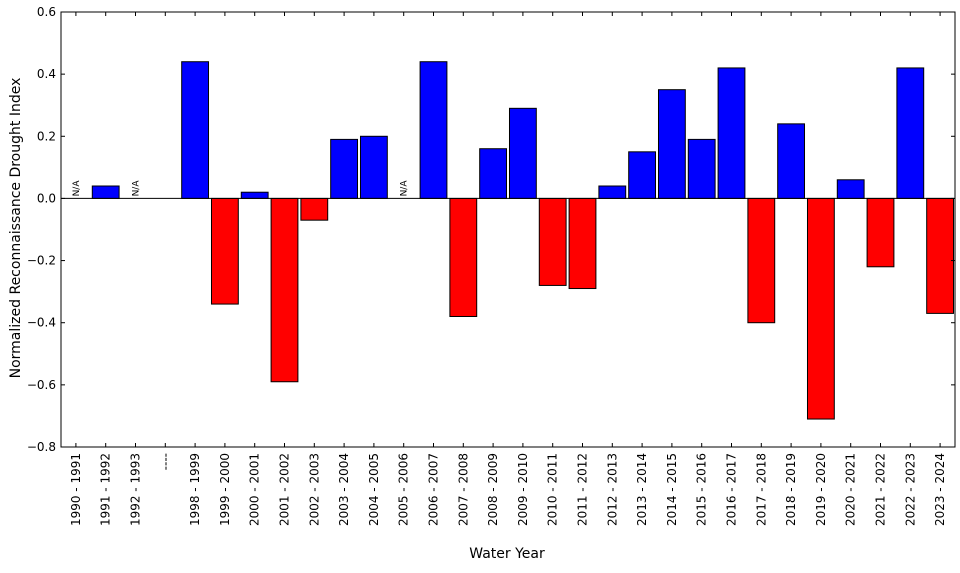 The width and height of the screenshot is (960, 573). Describe the element at coordinates (434, 489) in the screenshot. I see `x-tick-label: 2006 - 2007` at that location.